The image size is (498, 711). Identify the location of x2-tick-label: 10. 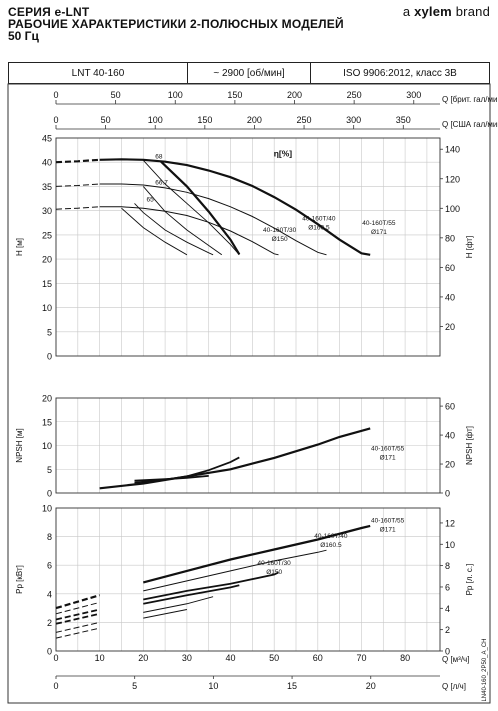
(213, 686).